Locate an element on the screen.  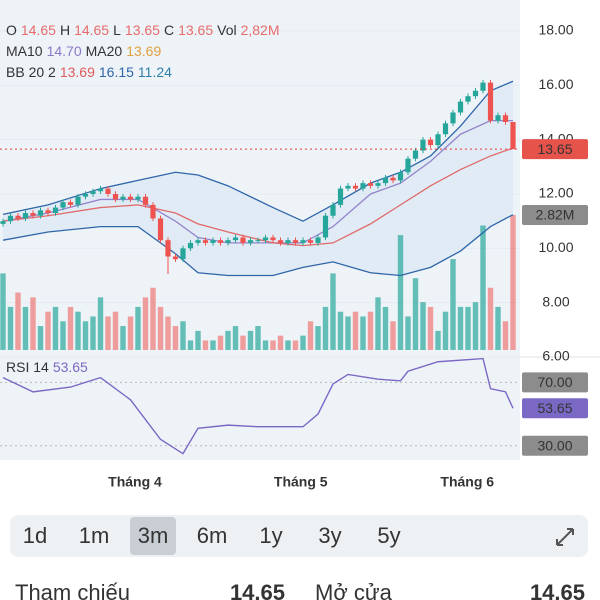
x-tick-label: Tháng 5 is located at coordinates (301, 482).